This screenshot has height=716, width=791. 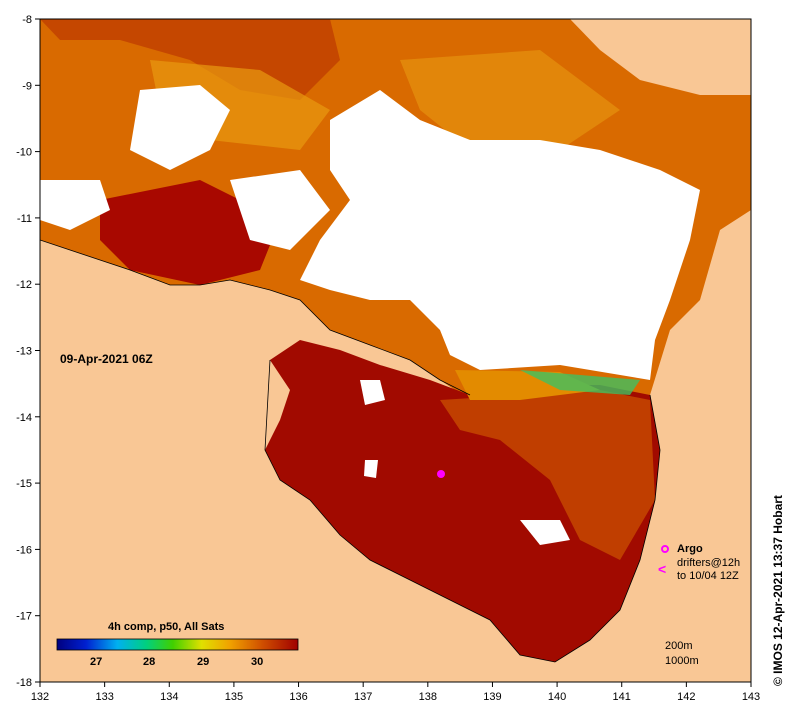 I want to click on credit-text: © IMOS 12-Apr-2021 13:37 Hobart, so click(x=778, y=590).